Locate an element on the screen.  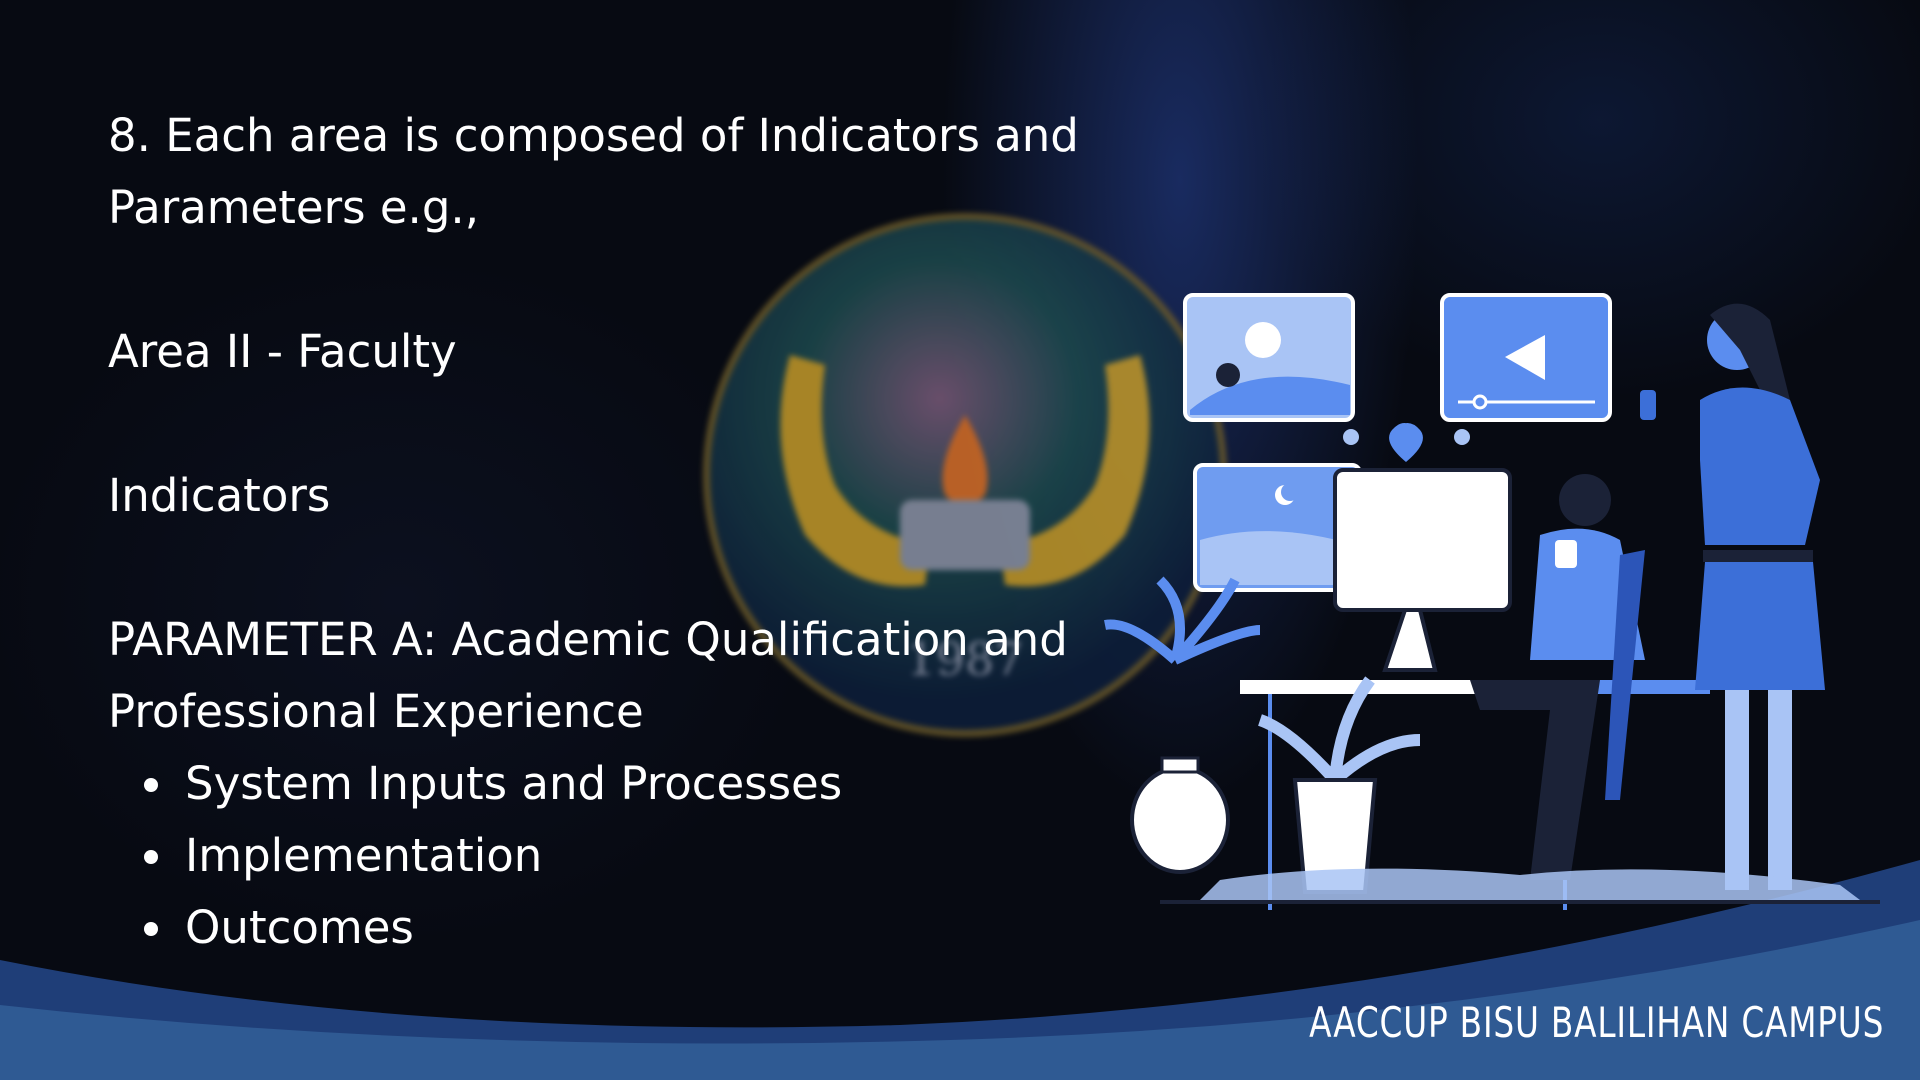
indicators-label: Indicators is located at coordinates (219, 495).